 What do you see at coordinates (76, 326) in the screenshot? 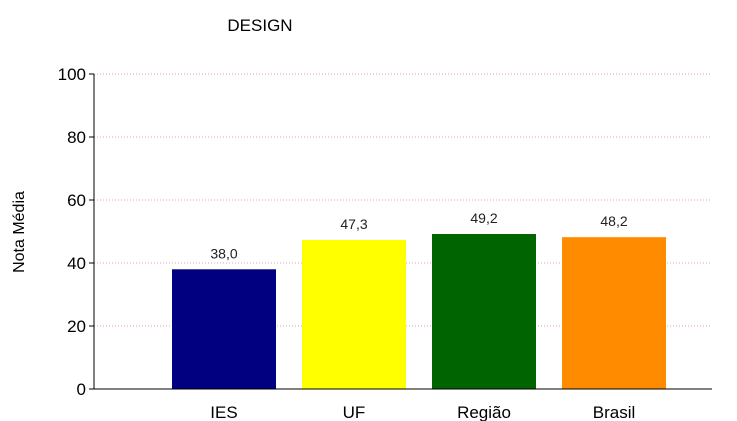
I see `y-tick-label: 20` at bounding box center [76, 326].